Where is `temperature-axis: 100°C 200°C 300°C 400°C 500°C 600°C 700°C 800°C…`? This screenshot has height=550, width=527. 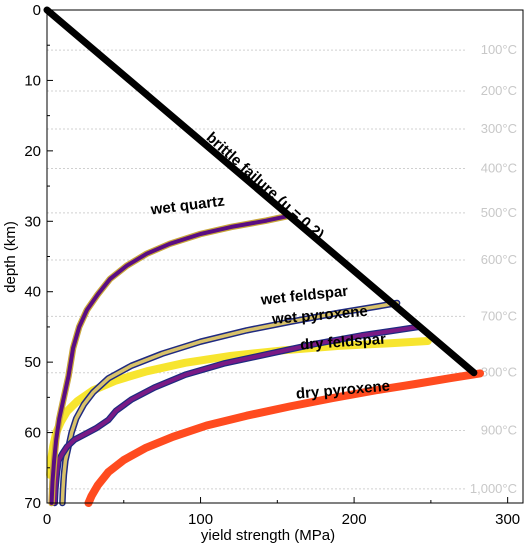
temperature-axis: 100°C 200°C 300°C 400°C 500°C 600°C 700°C 800°C… is located at coordinates (493, 269).